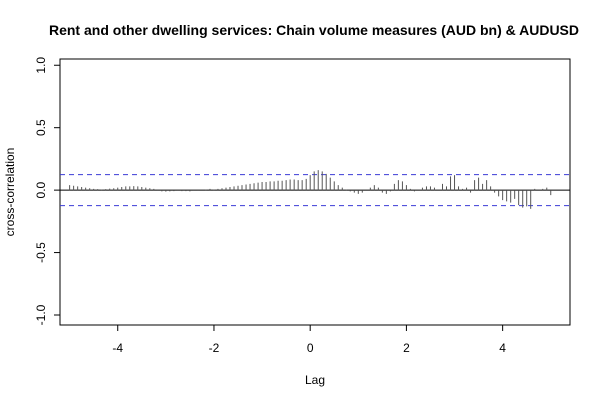 The height and width of the screenshot is (400, 600). Describe the element at coordinates (41, 252) in the screenshot. I see `y-tick-label: -0.5` at that location.